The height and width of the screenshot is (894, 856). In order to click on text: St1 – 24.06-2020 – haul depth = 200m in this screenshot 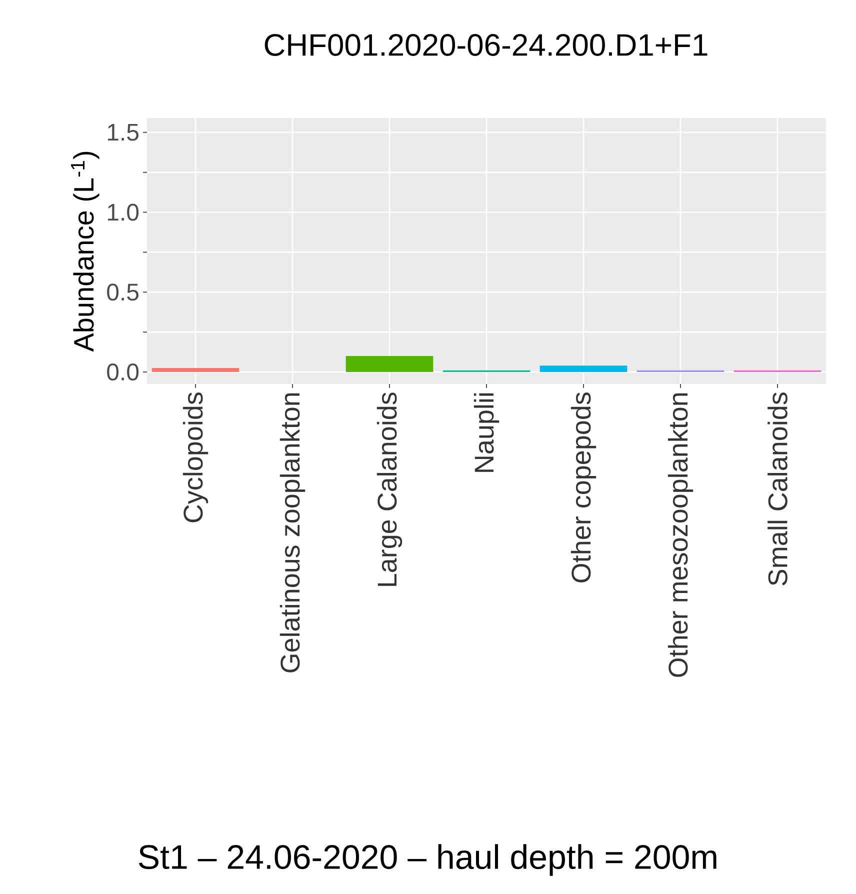, I will do `click(427, 860)`.